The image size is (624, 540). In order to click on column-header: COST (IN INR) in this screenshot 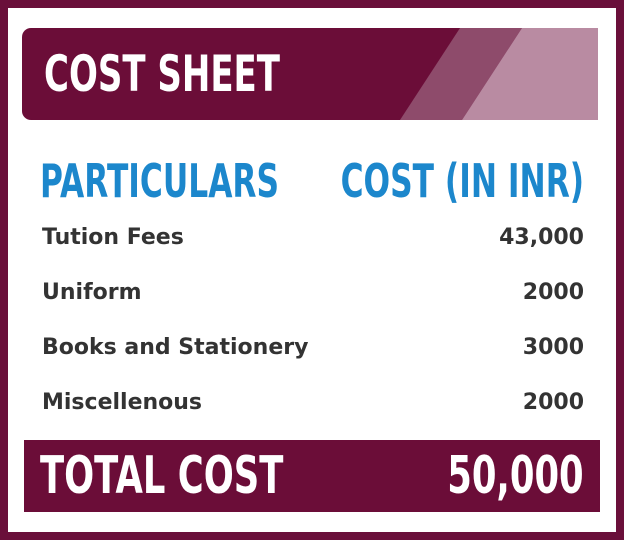, I will do `click(462, 181)`.